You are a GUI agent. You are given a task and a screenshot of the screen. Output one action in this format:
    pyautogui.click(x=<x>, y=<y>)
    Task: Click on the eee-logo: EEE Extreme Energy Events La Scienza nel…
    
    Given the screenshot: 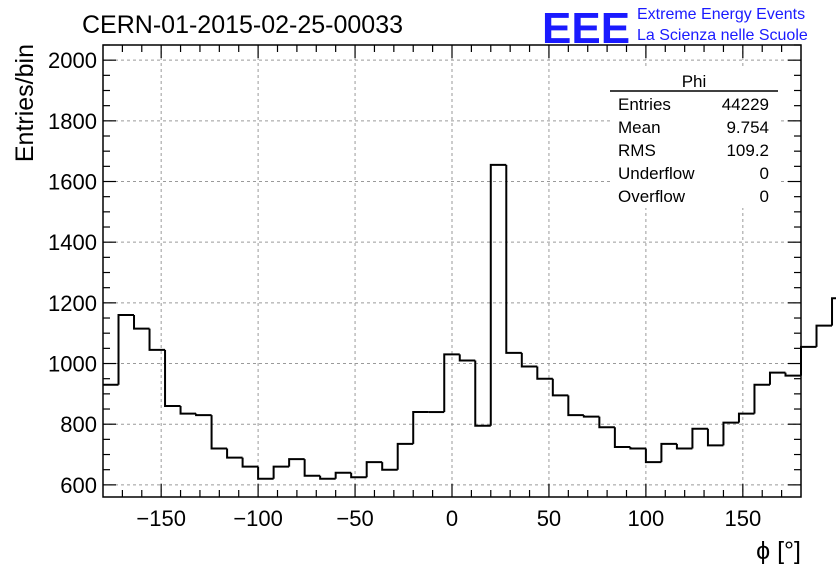 What is the action you would take?
    pyautogui.click(x=675, y=28)
    